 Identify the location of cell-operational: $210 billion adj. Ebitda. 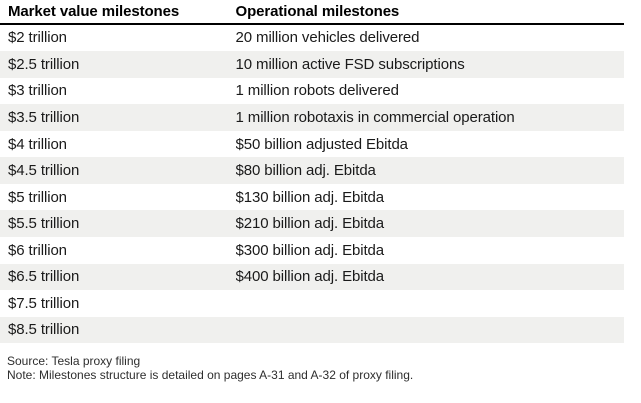
(310, 224).